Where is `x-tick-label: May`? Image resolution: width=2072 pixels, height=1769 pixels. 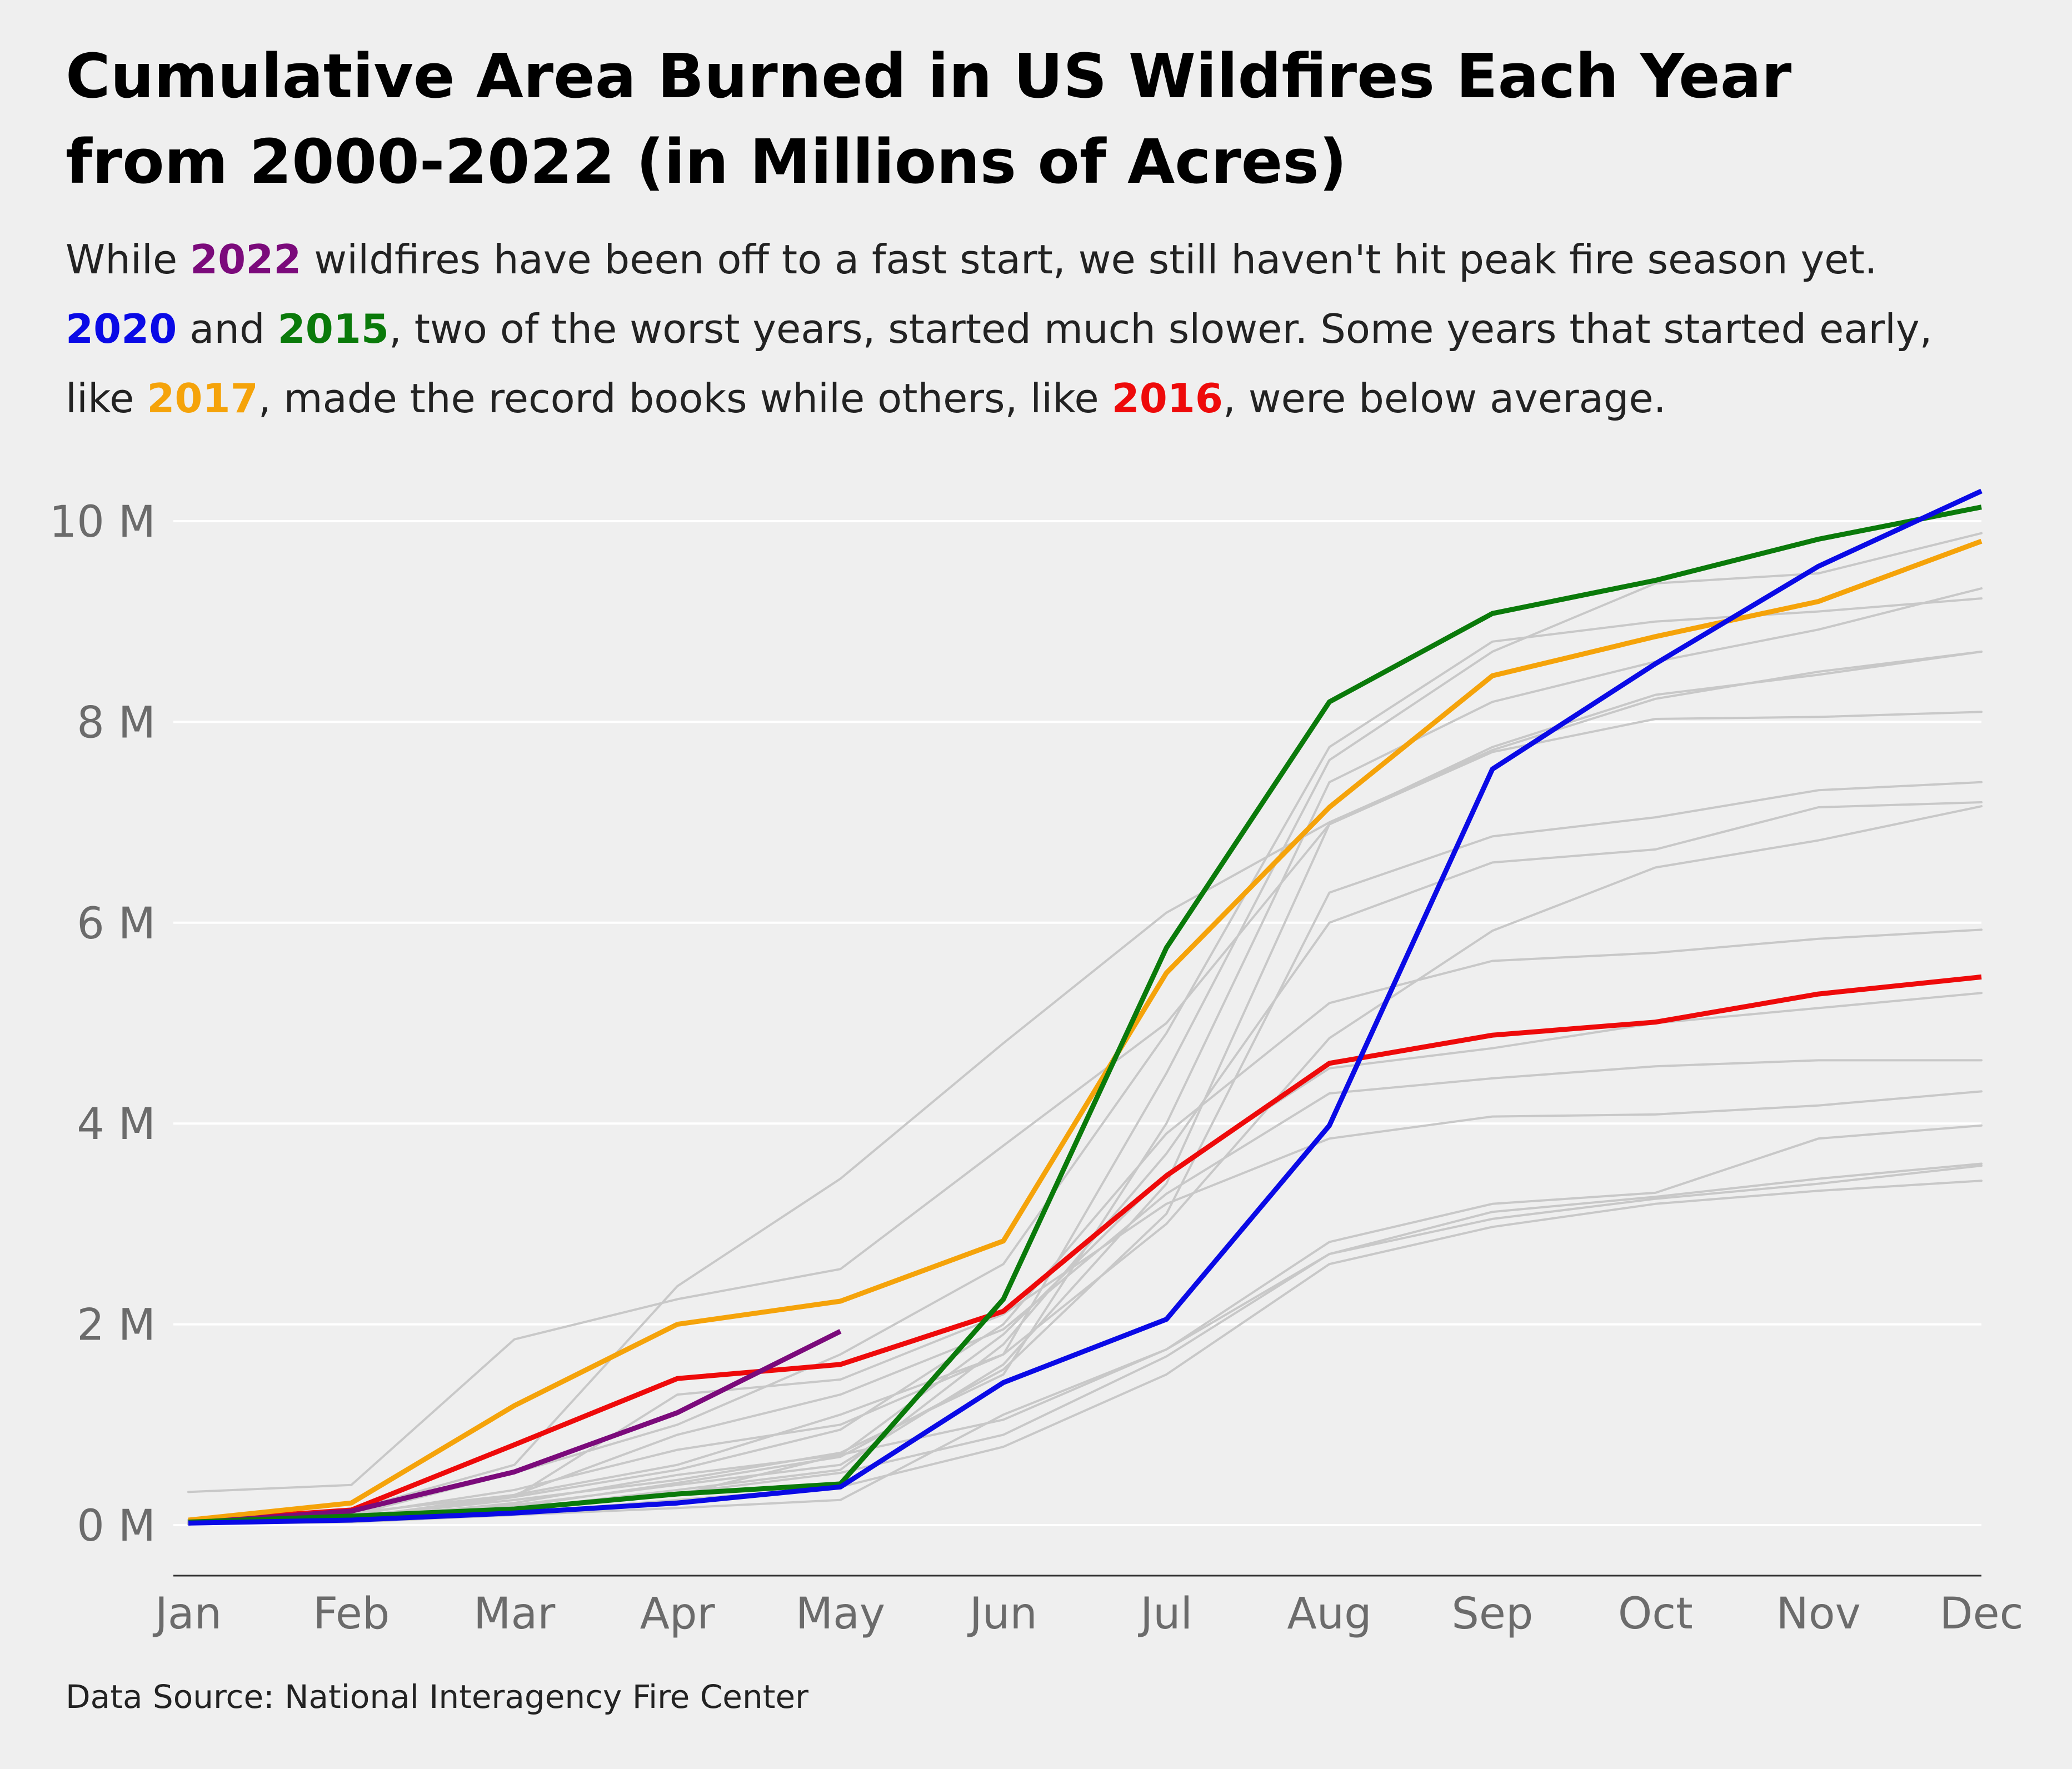 x-tick-label: May is located at coordinates (840, 1614).